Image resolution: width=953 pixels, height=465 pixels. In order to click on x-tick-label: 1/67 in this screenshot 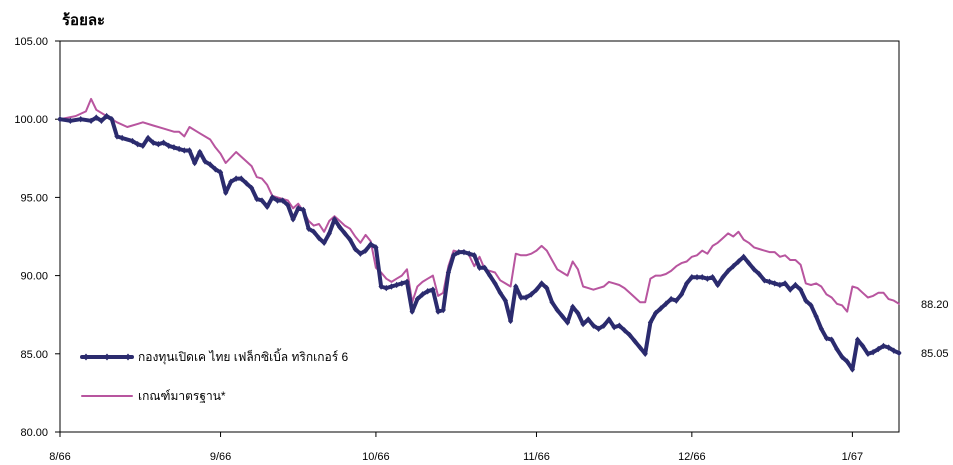, I will do `click(852, 457)`.